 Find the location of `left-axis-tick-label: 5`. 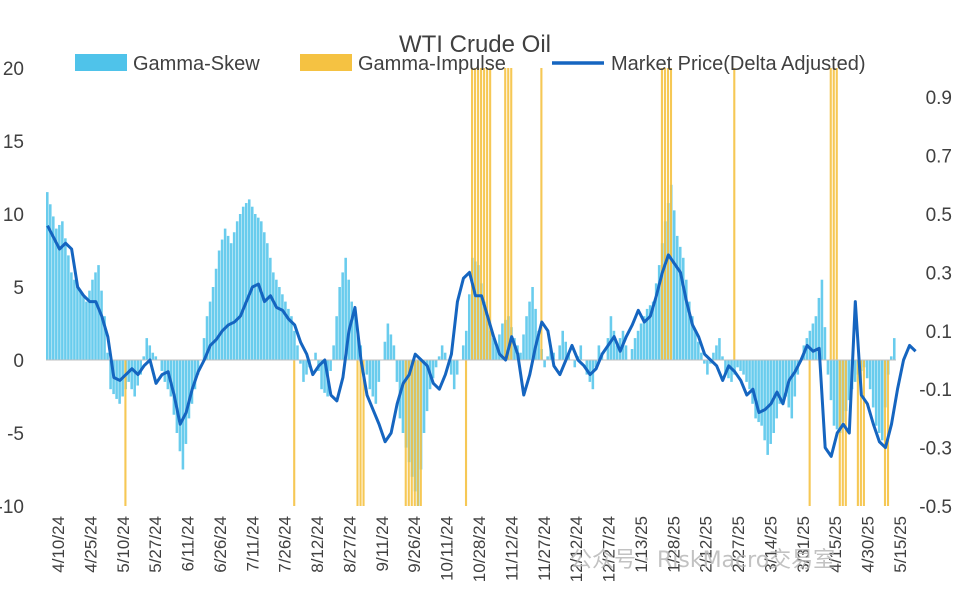

left-axis-tick-label: 5 is located at coordinates (18, 288).